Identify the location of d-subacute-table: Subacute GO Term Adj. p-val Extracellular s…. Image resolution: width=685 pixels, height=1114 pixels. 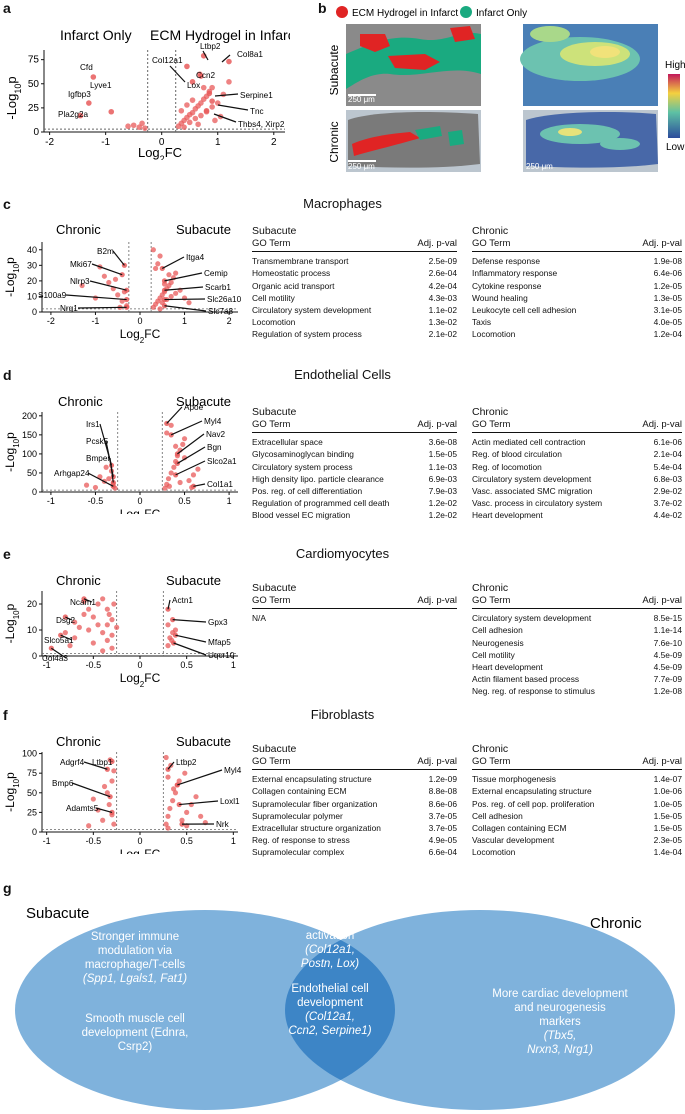
(354, 463).